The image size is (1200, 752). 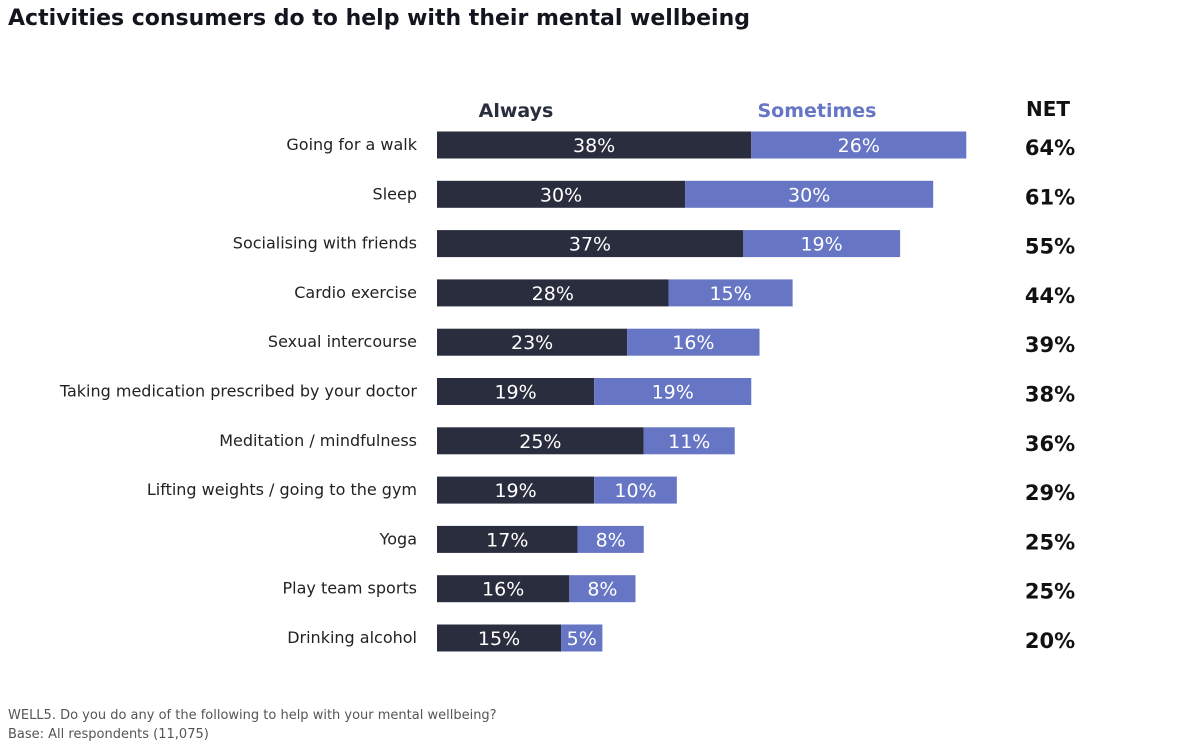 I want to click on bar-always-label: 30%, so click(x=561, y=195).